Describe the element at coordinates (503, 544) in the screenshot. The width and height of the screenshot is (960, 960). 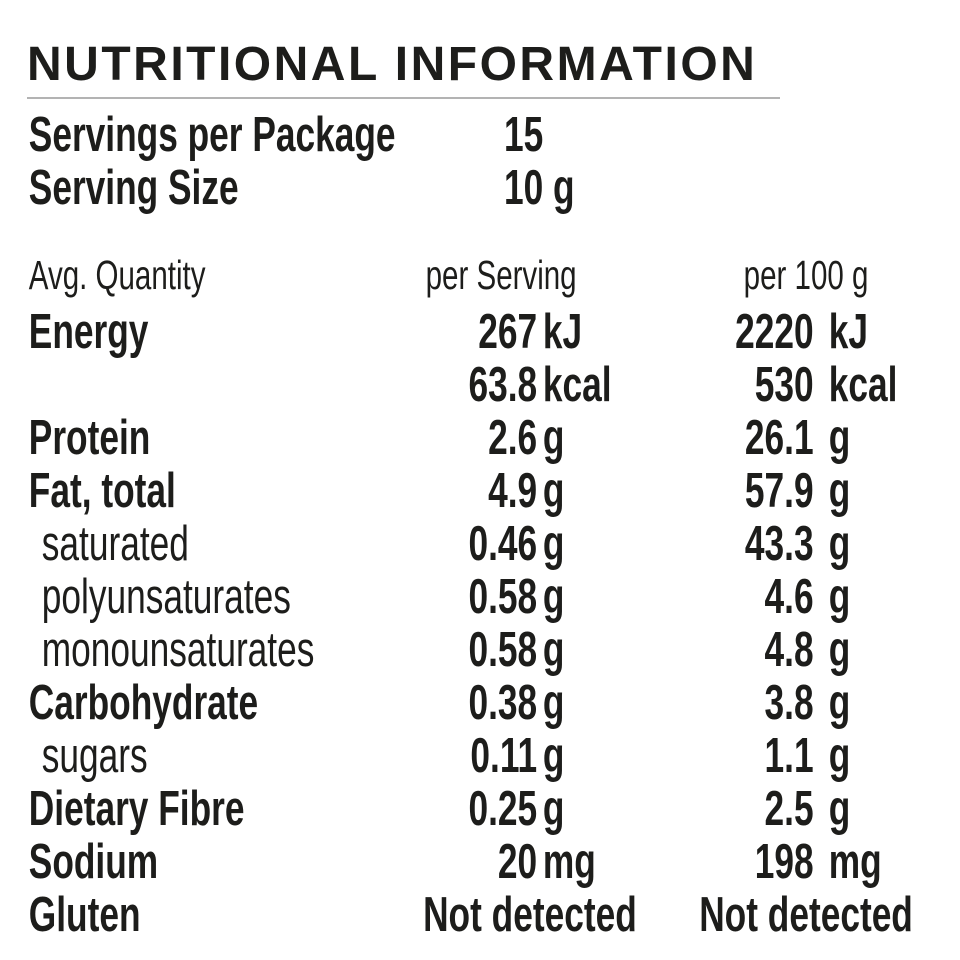
I see `serving-amount: 0.46` at that location.